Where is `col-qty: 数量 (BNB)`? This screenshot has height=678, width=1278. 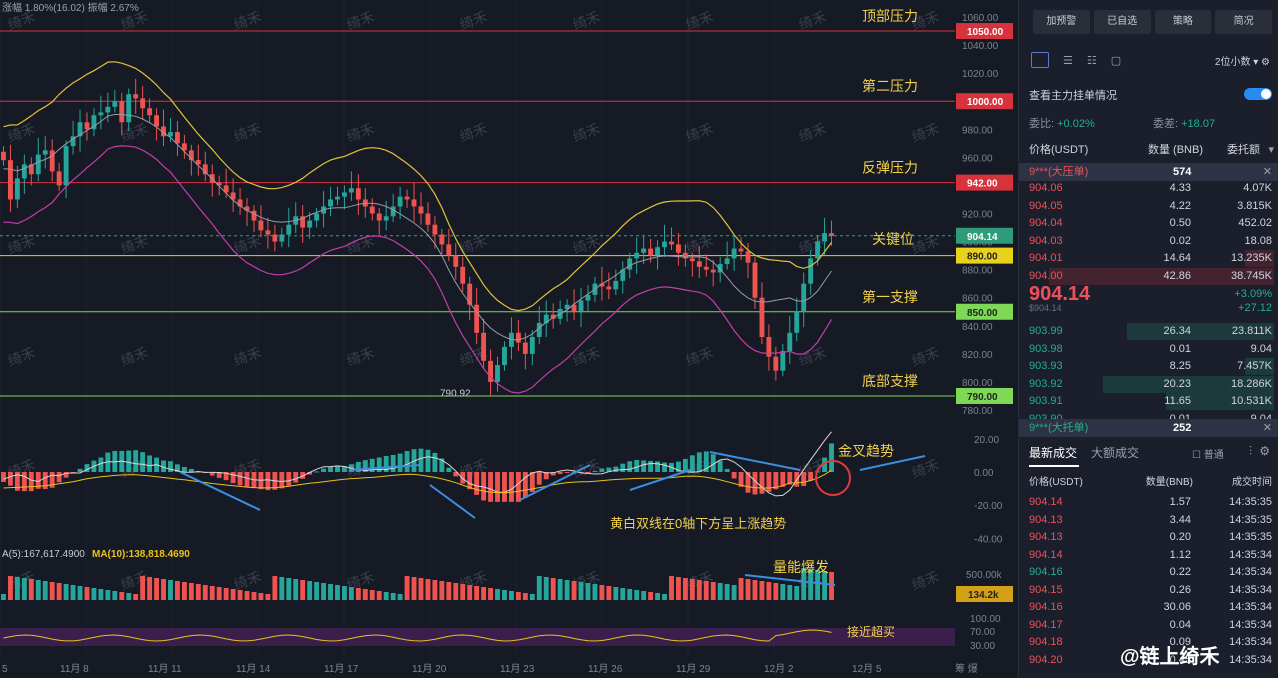
col-qty: 数量 (BNB) is located at coordinates (1175, 150).